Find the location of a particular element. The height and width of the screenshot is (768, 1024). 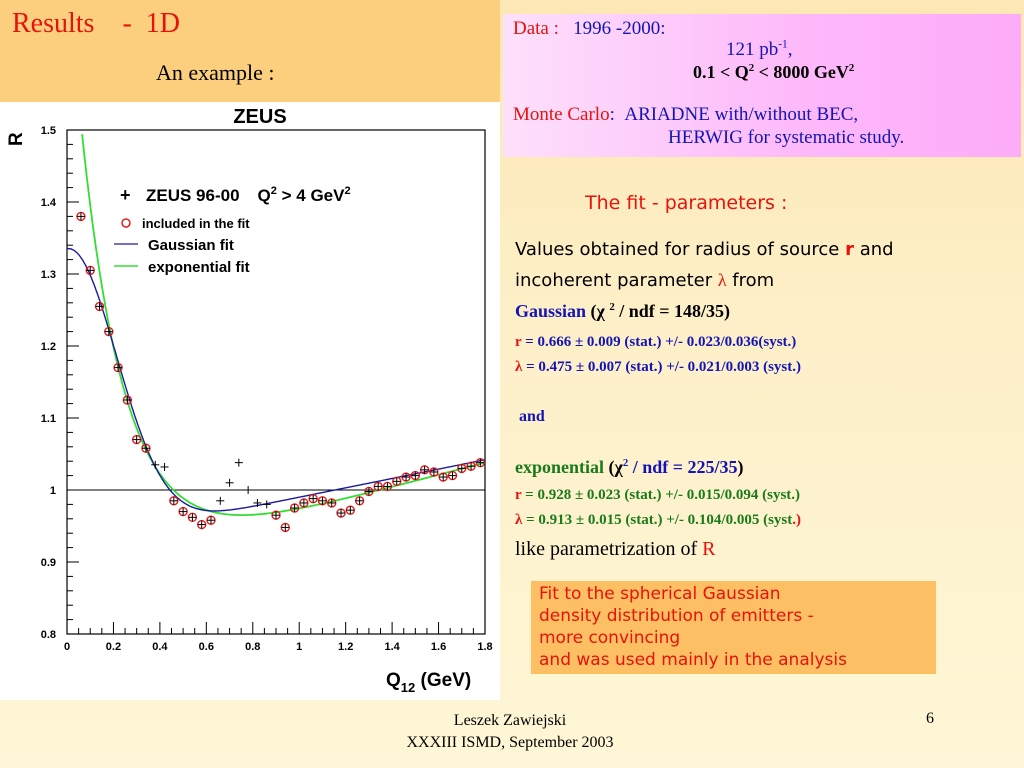

y-axis-label: R is located at coordinates (16, 139).